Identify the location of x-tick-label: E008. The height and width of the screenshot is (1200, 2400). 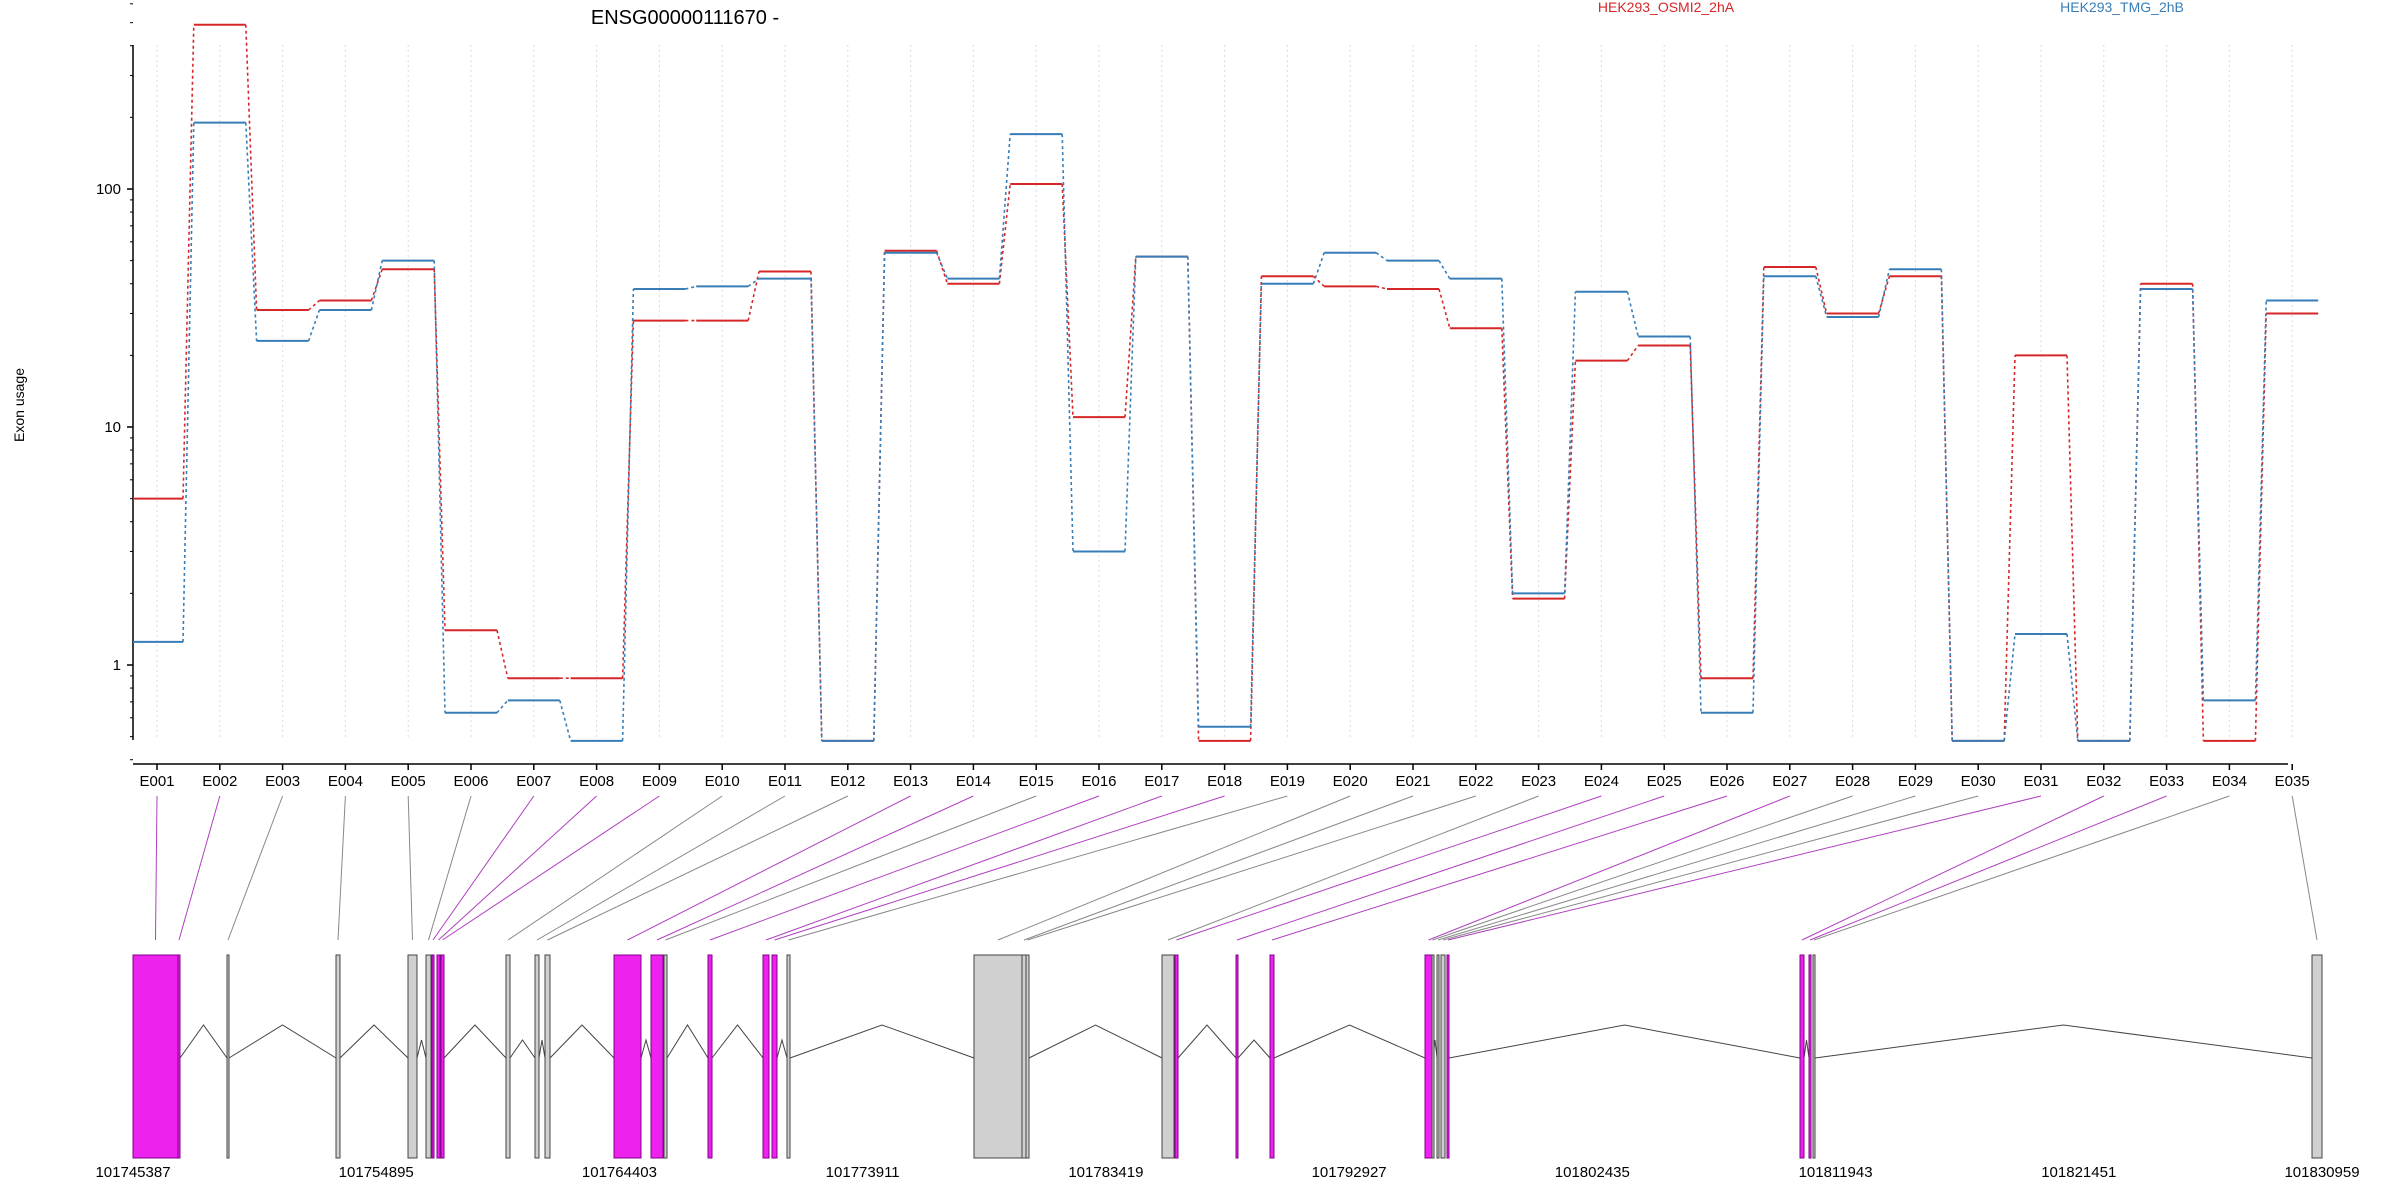
(596, 781).